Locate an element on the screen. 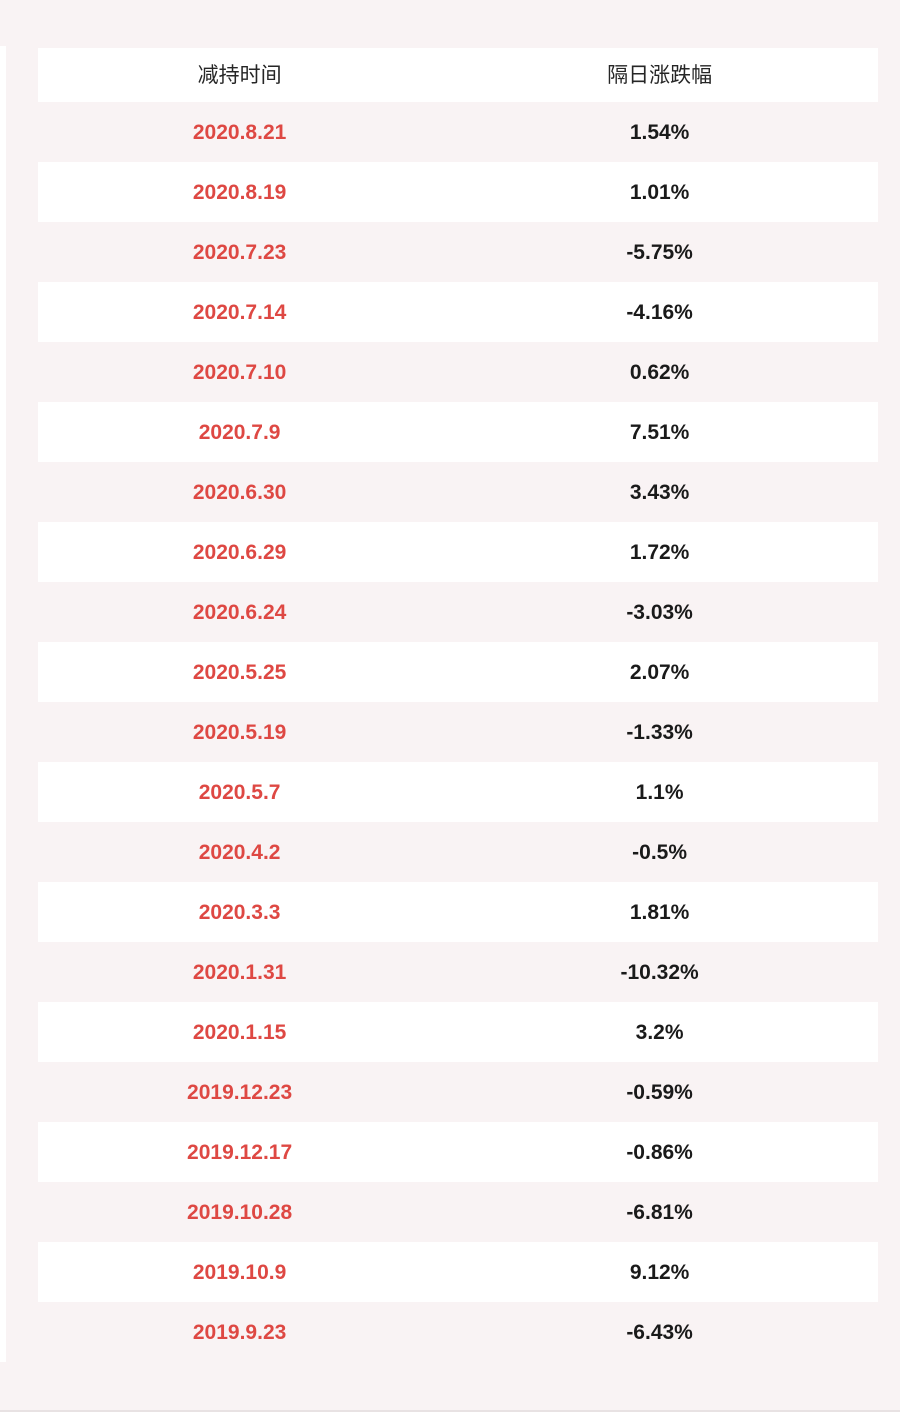 This screenshot has width=900, height=1412. change-percent-cell: -4.16% is located at coordinates (659, 312).